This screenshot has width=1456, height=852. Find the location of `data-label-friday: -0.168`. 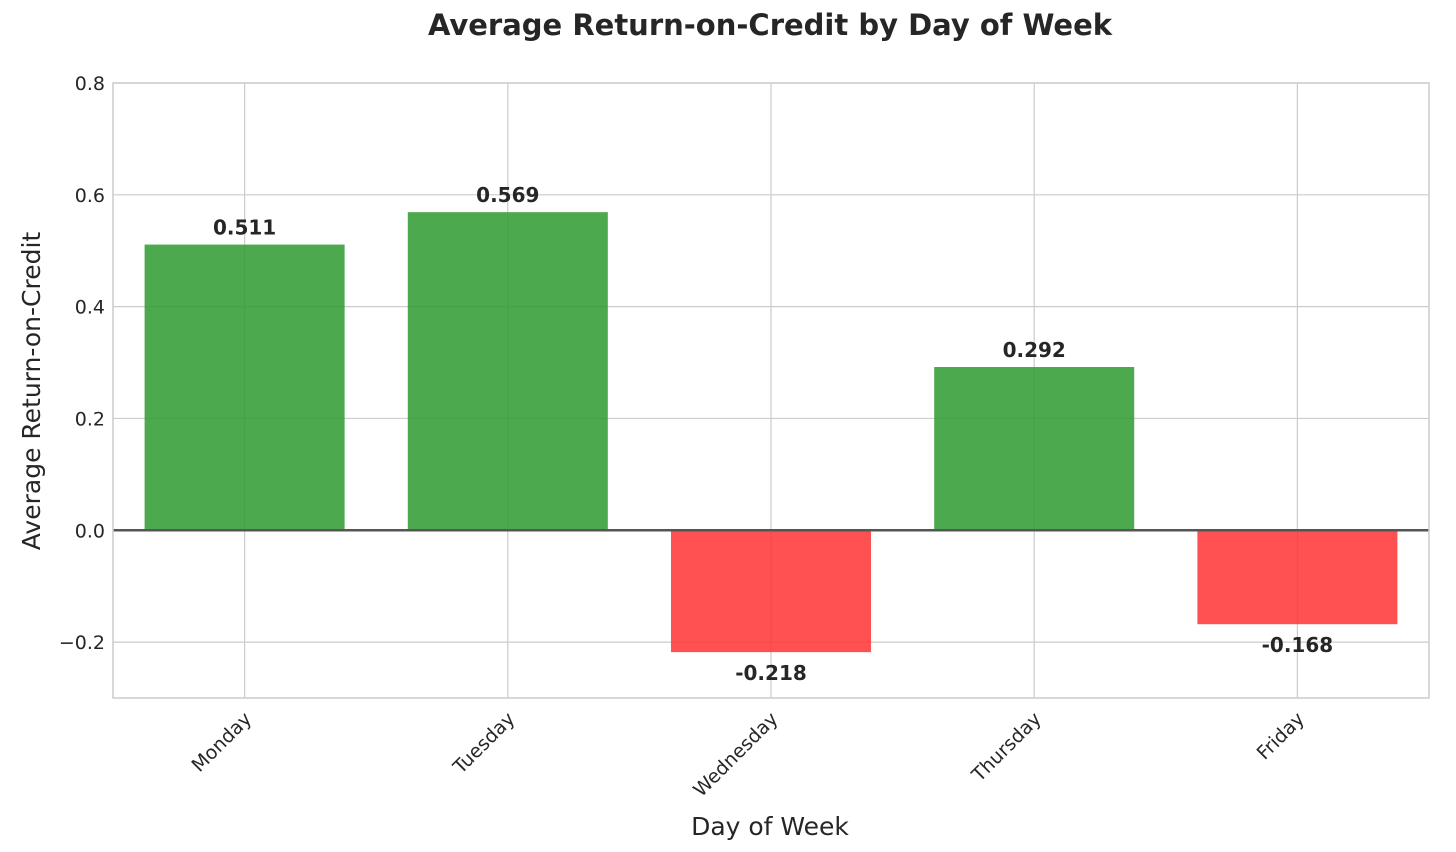

data-label-friday: -0.168 is located at coordinates (1298, 645).